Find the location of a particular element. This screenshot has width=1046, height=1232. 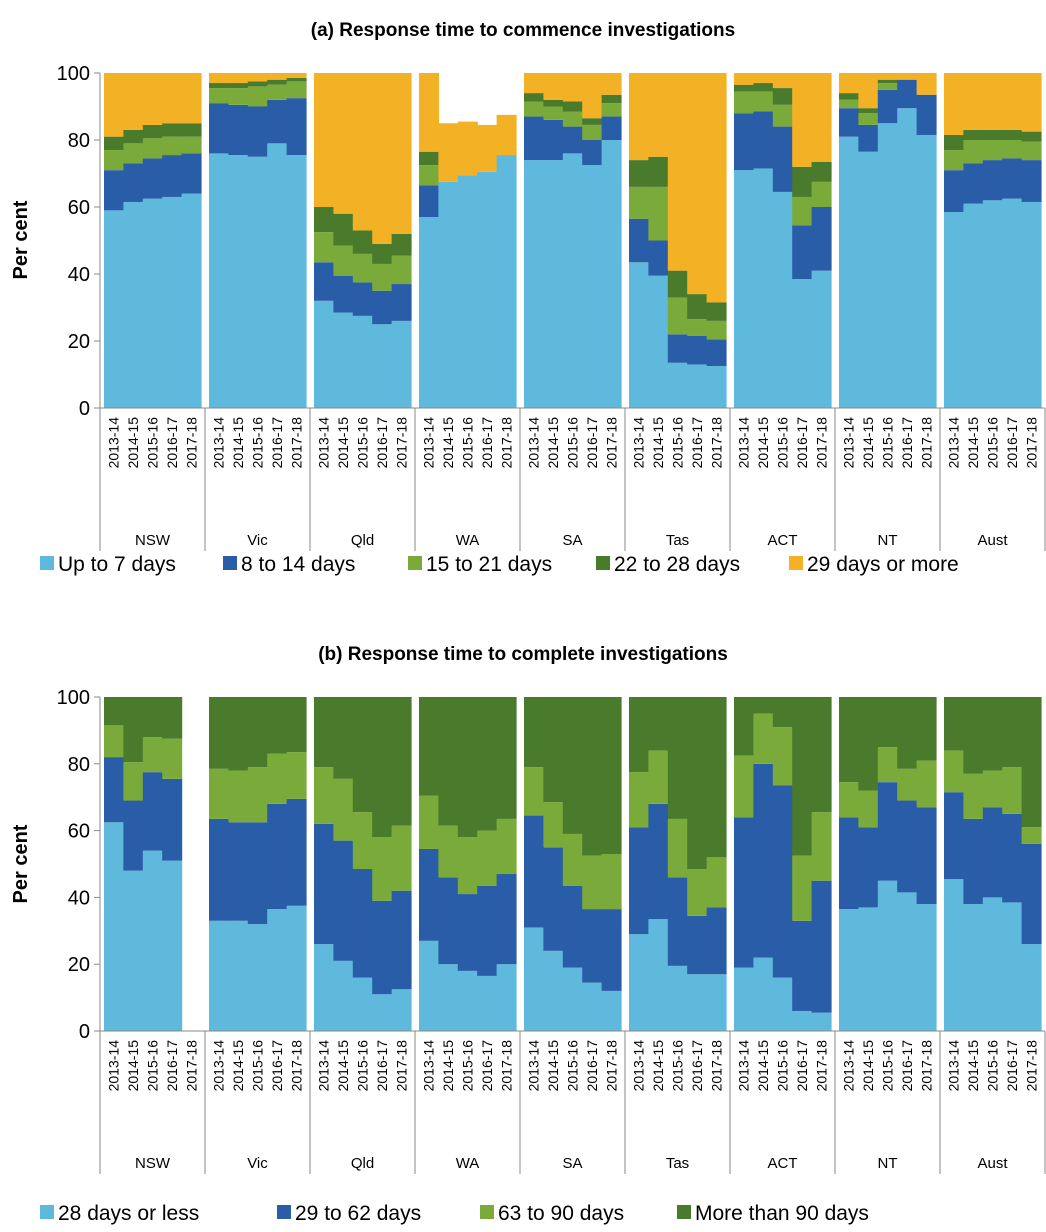

bar-group-sa is located at coordinates (573, 240).